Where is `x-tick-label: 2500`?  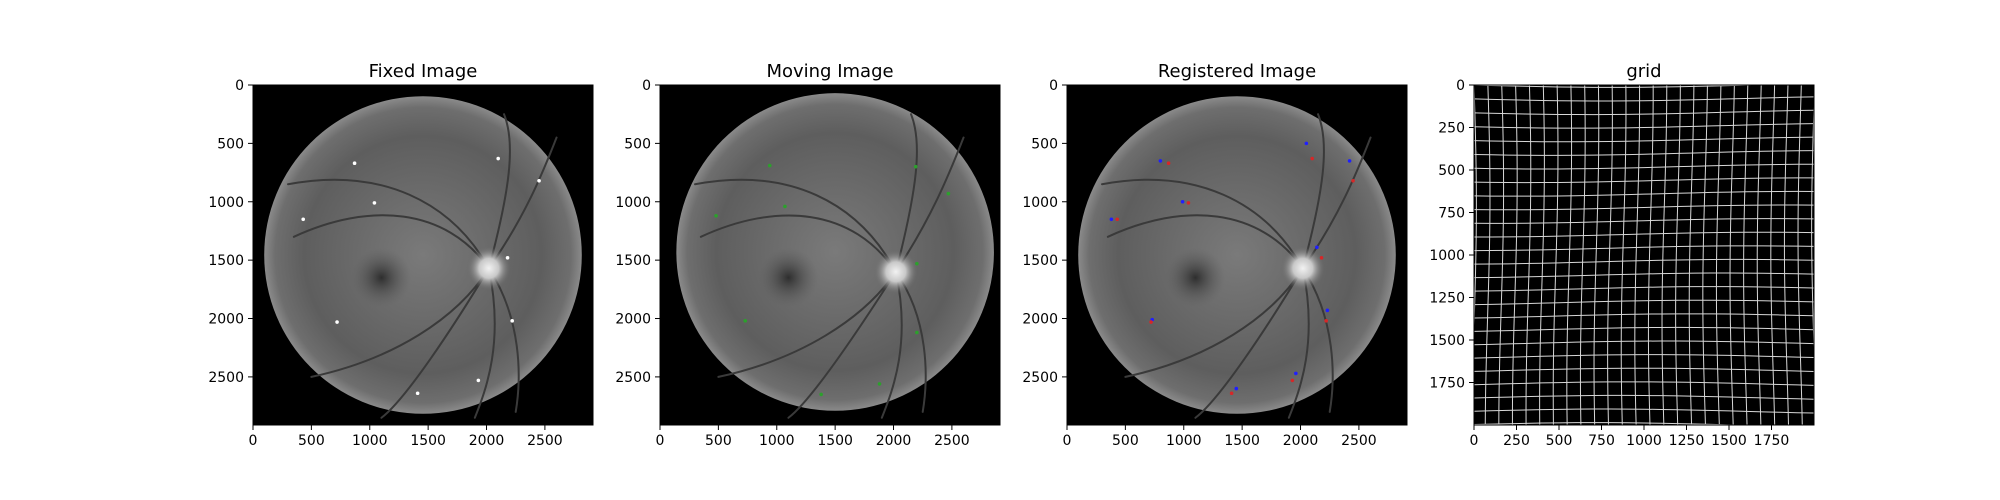
x-tick-label: 2500 is located at coordinates (952, 441).